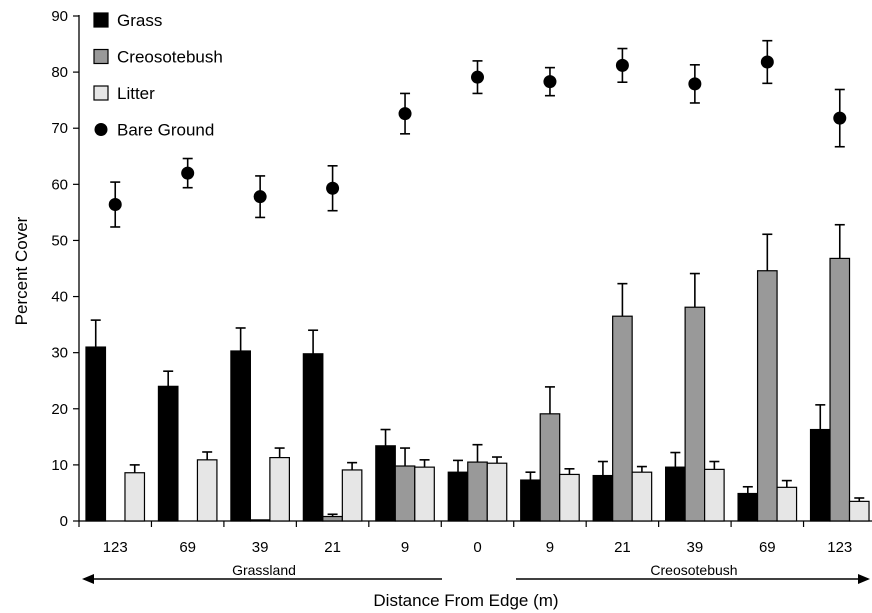 The height and width of the screenshot is (613, 872). Describe the element at coordinates (59, 240) in the screenshot. I see `y-tick-label: 50` at that location.